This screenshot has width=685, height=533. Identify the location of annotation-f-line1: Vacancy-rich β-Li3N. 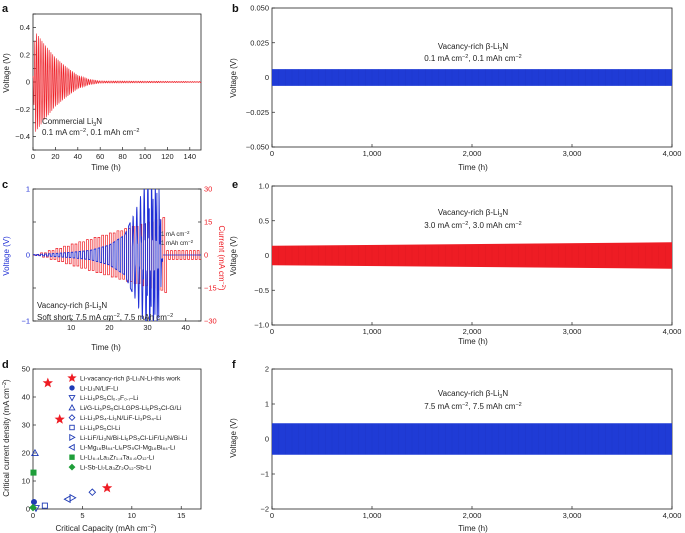
(473, 394).